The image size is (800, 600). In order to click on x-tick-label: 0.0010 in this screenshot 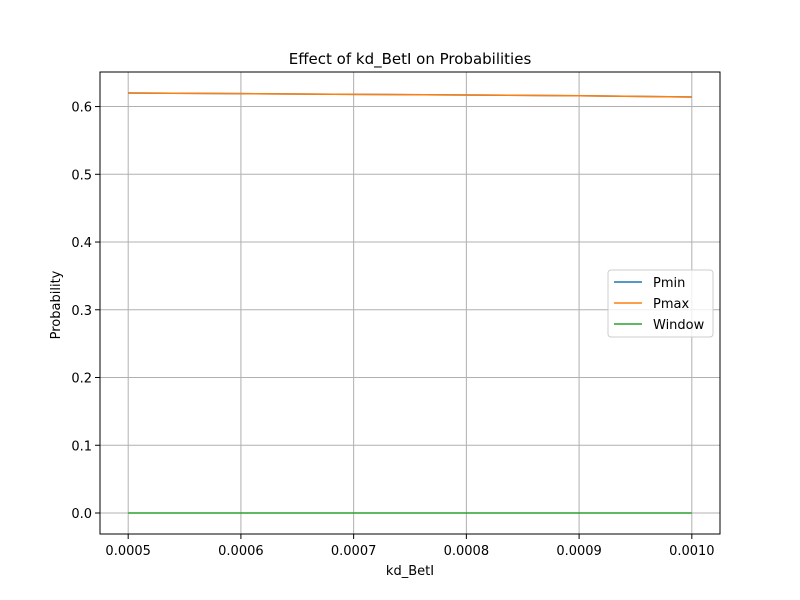, I will do `click(692, 551)`.